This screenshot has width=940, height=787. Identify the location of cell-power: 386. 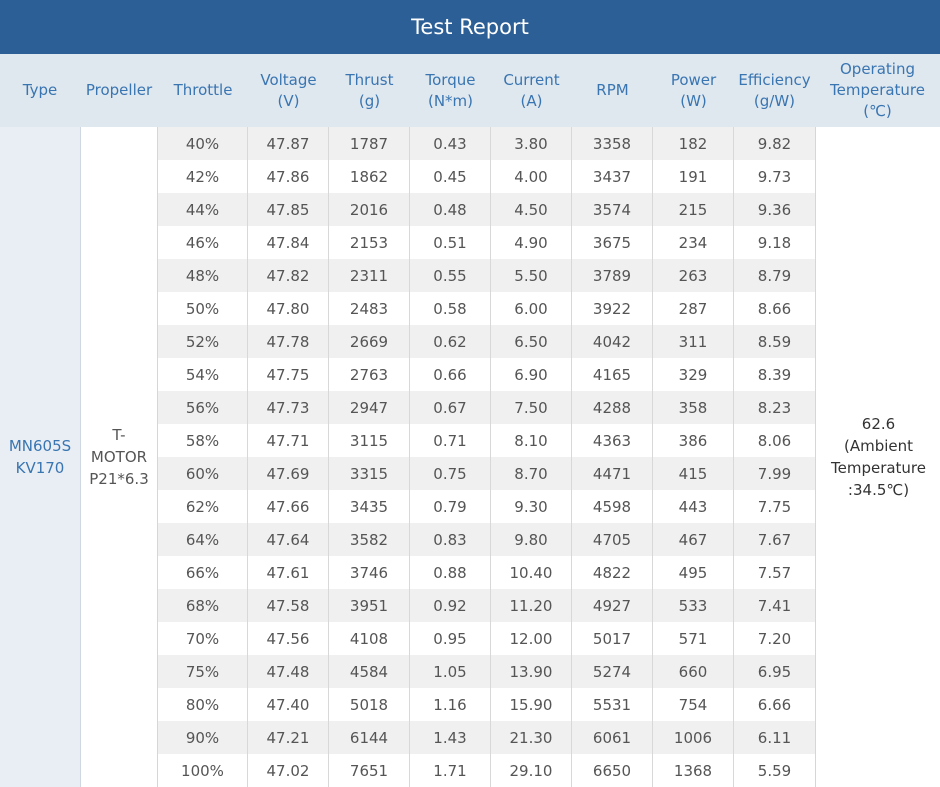
(693, 440).